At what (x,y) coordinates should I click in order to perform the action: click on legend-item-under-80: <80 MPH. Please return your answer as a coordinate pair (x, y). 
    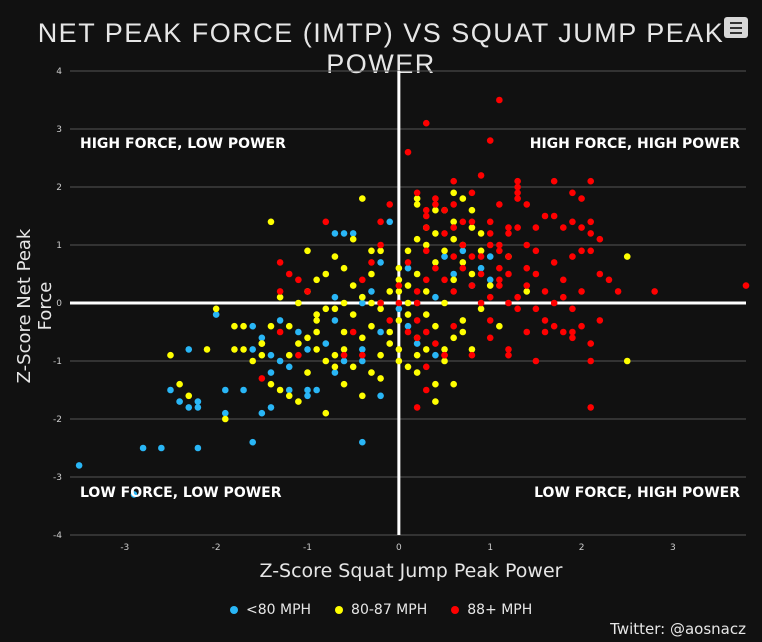
    Looking at the image, I should click on (270, 610).